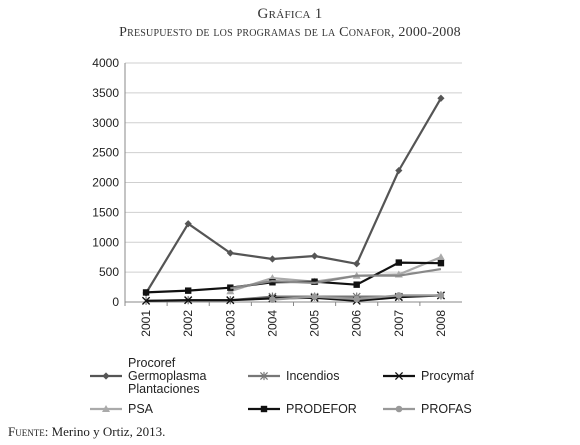 This screenshot has width=580, height=445. What do you see at coordinates (105, 93) in the screenshot?
I see `y-tick-label: 3500` at bounding box center [105, 93].